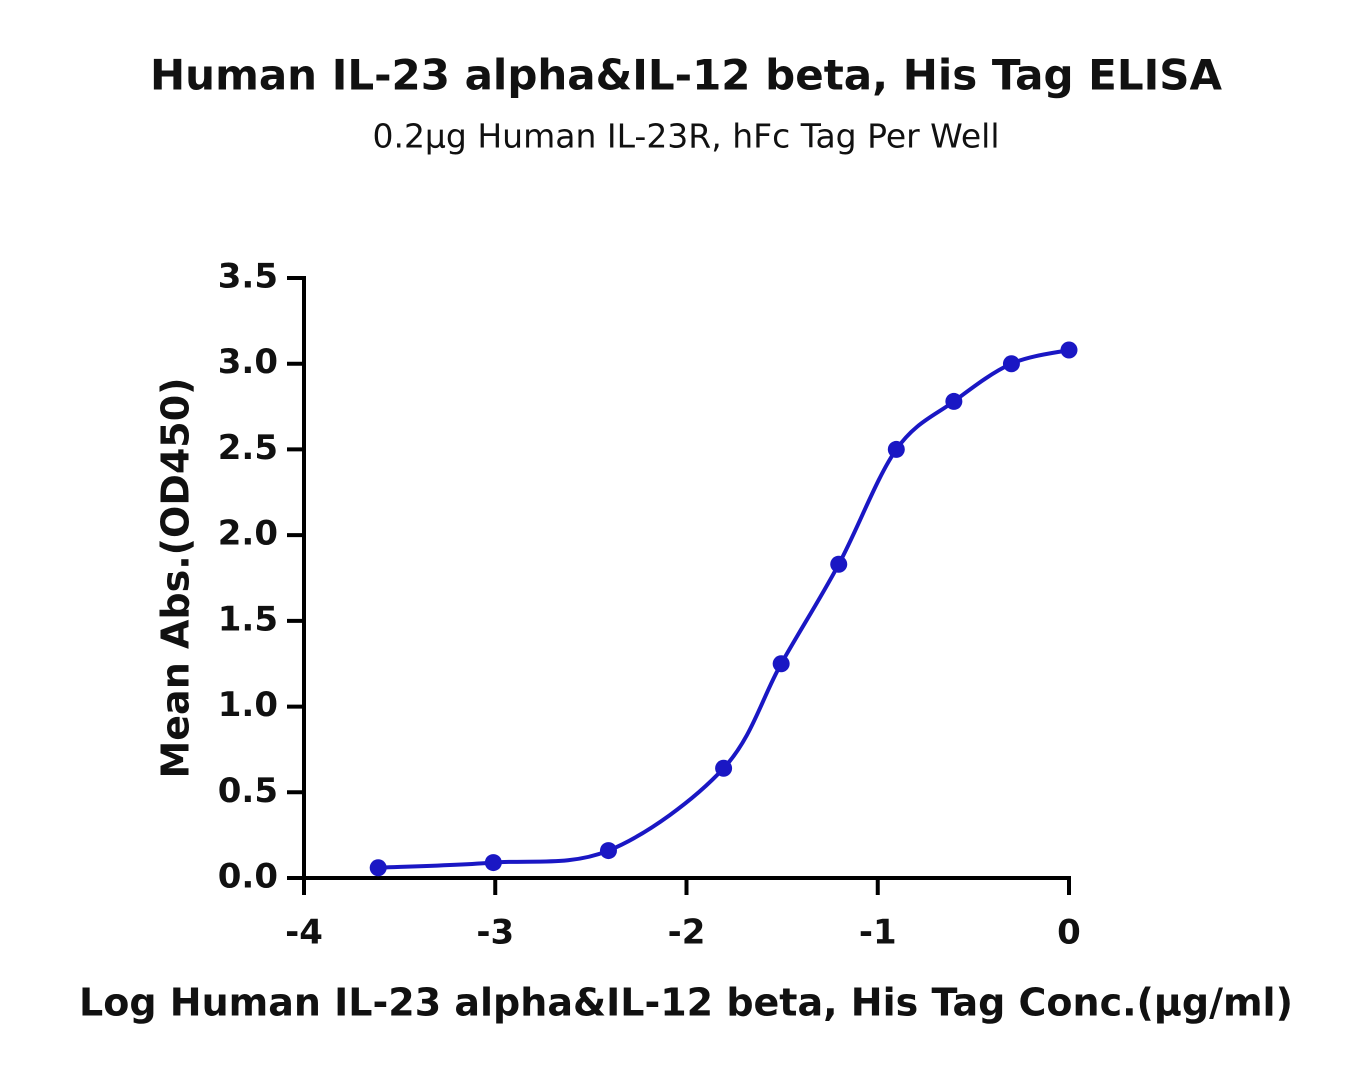 This screenshot has height=1077, width=1372. I want to click on x-tick-label: -2, so click(687, 933).